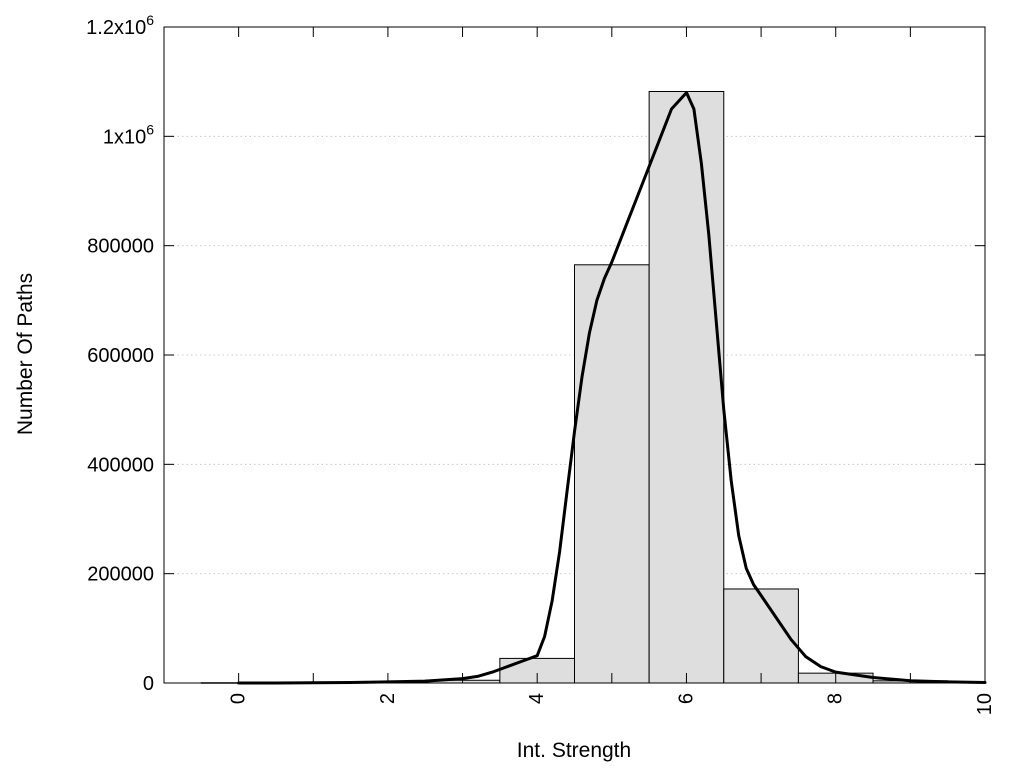  I want to click on x-tick-label-6: 6, so click(686, 698).